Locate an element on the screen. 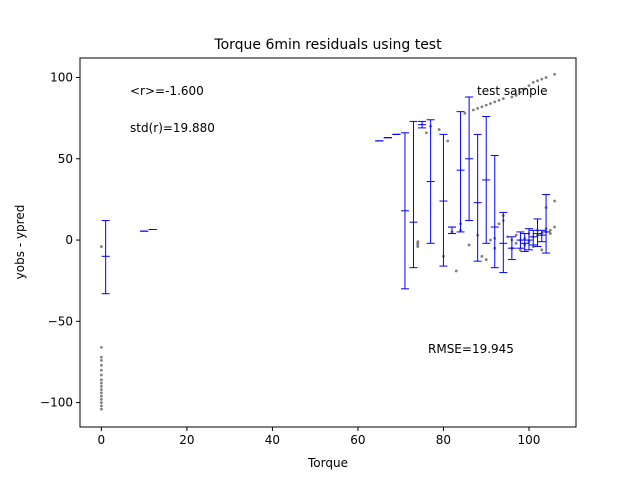  y-tick-label: 0 is located at coordinates (69, 240).